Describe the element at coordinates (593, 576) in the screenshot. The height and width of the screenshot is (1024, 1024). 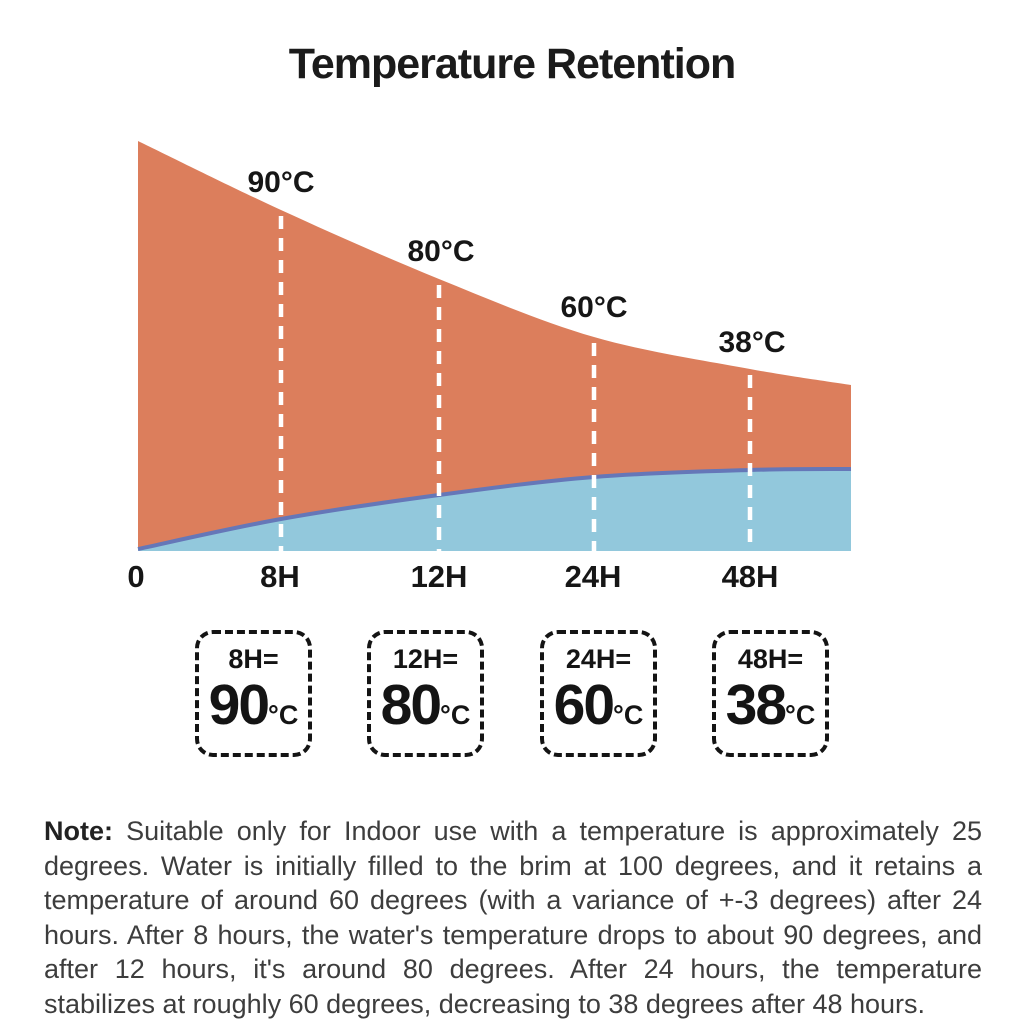
I see `x-tick-24h: 24H` at that location.